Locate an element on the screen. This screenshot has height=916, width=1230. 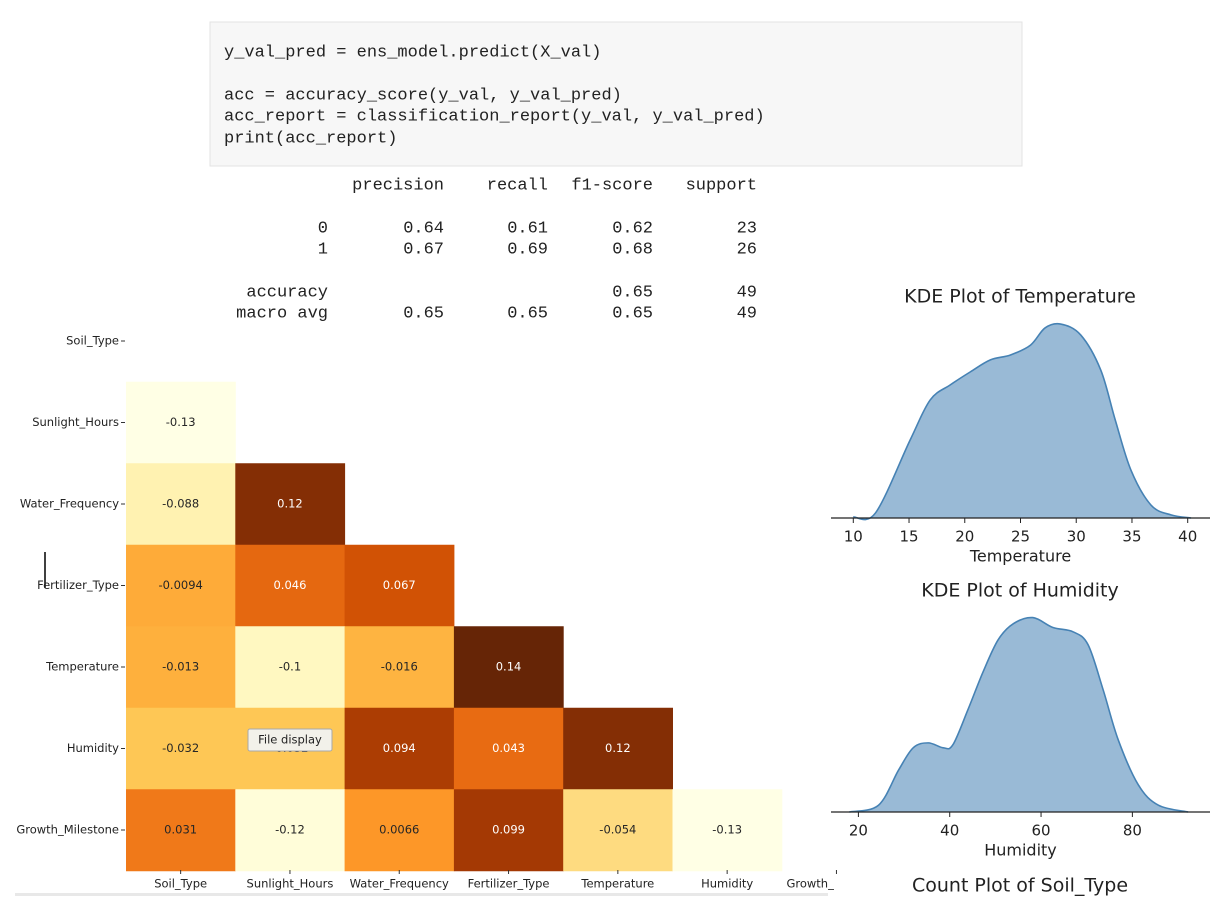
code-line: print(acc_report) is located at coordinates (310, 138).